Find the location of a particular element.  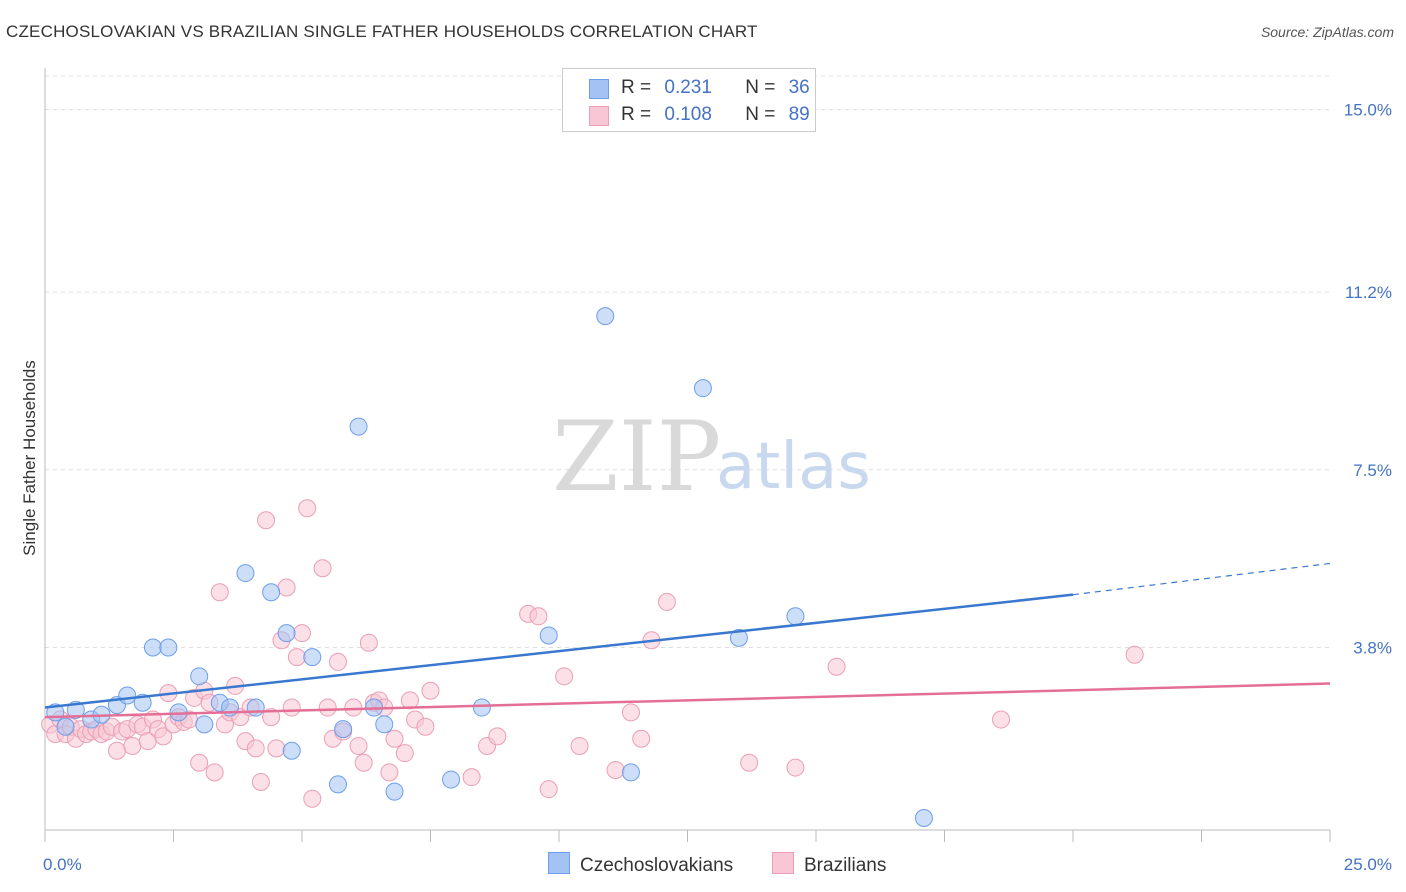

series-legend-czechoslovakians: Czechoslovakians is located at coordinates (640, 864).